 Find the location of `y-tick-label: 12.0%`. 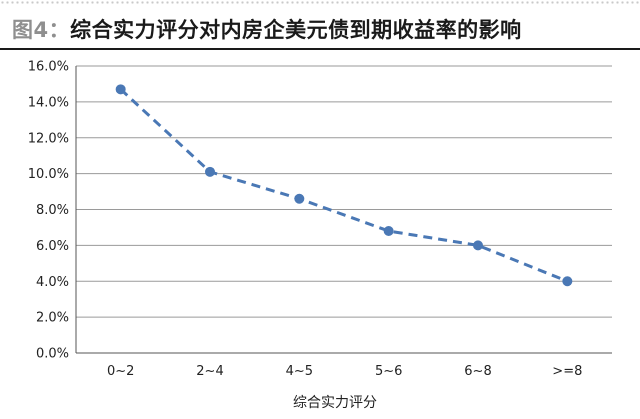

y-tick-label: 12.0% is located at coordinates (48, 138).